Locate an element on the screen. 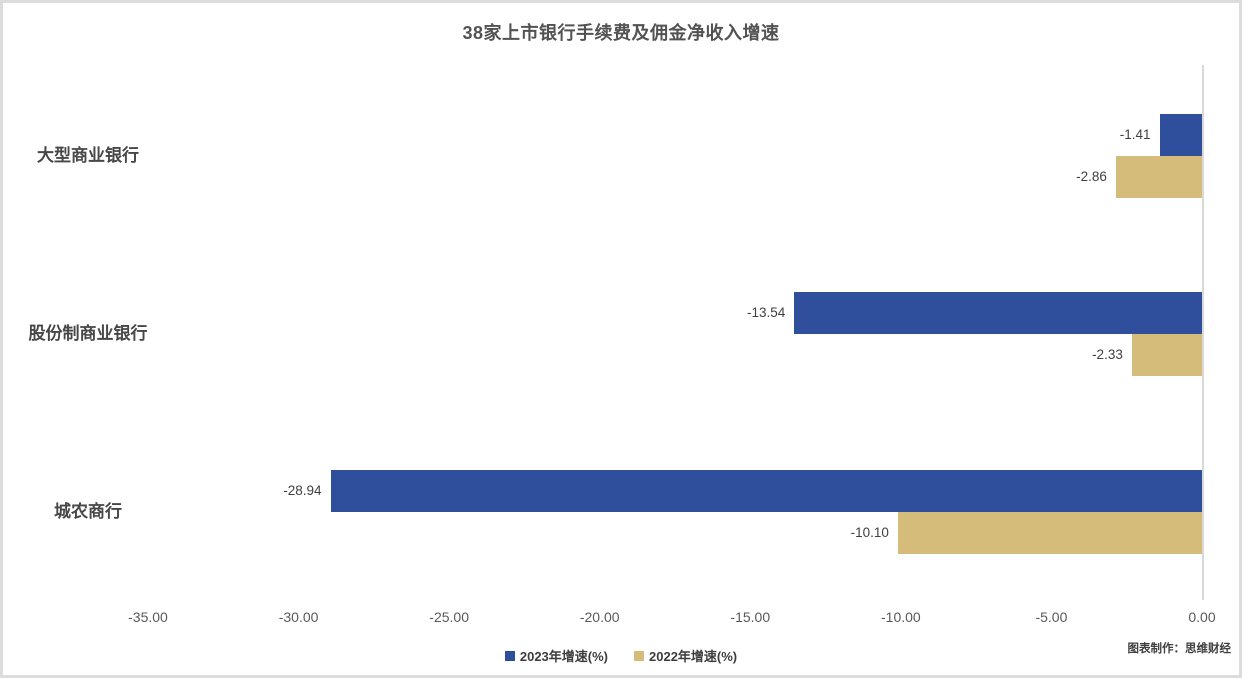 The width and height of the screenshot is (1242, 678). bar-series0-cat1 is located at coordinates (998, 312).